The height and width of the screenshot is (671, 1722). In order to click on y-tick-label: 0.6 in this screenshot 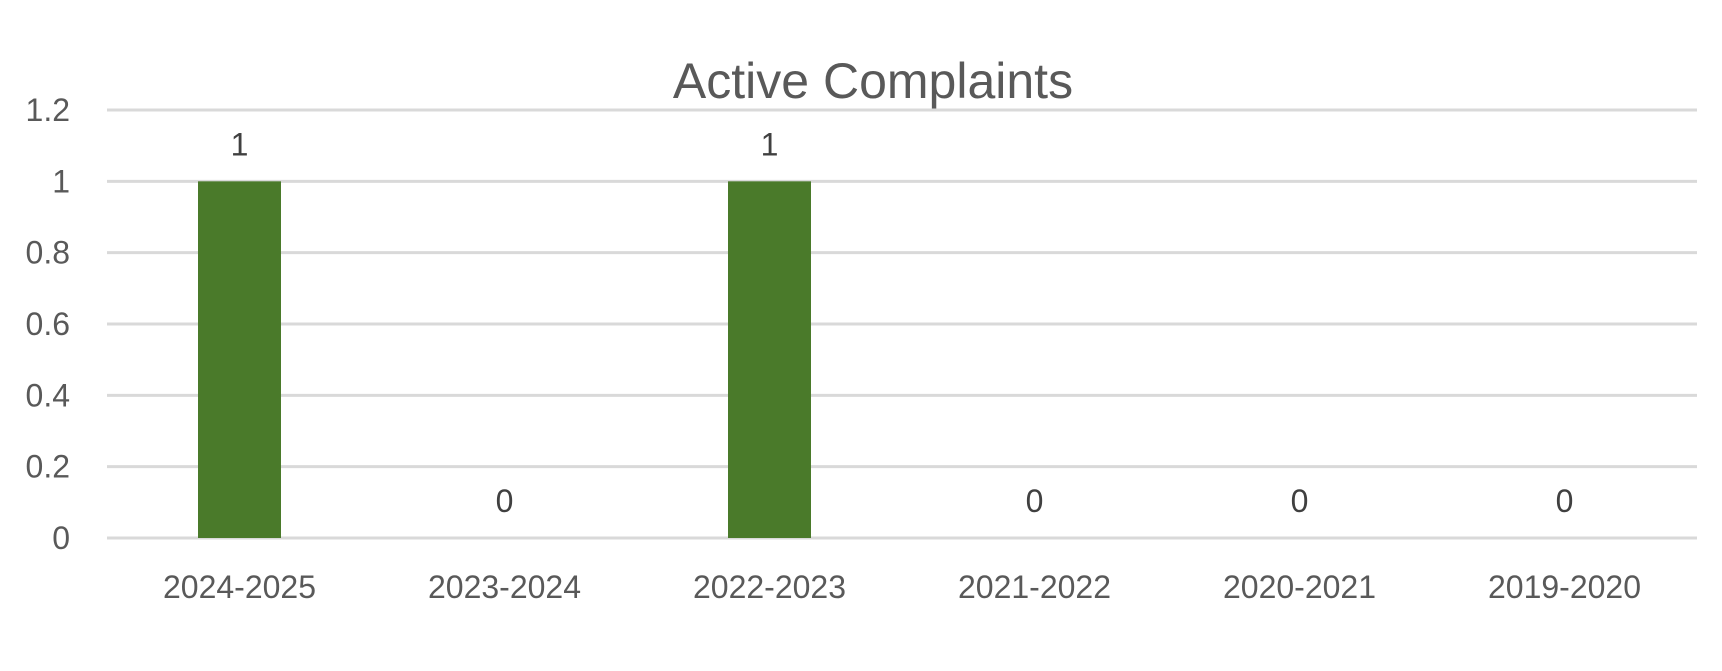, I will do `click(48, 324)`.